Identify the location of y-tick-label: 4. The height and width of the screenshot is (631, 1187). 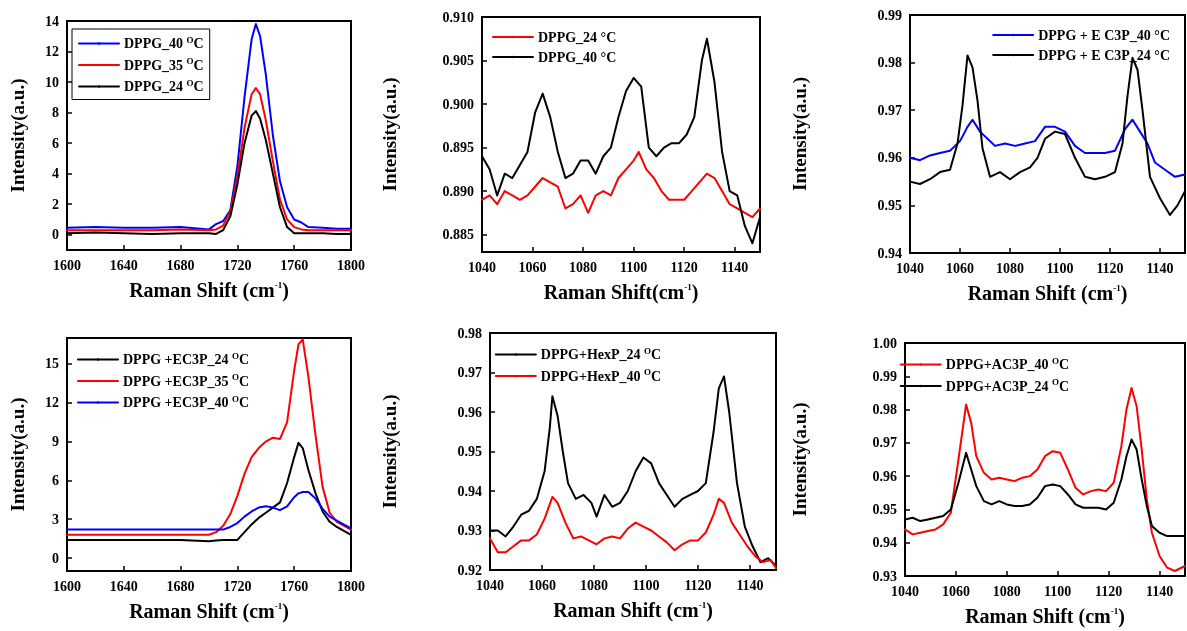
(55, 174).